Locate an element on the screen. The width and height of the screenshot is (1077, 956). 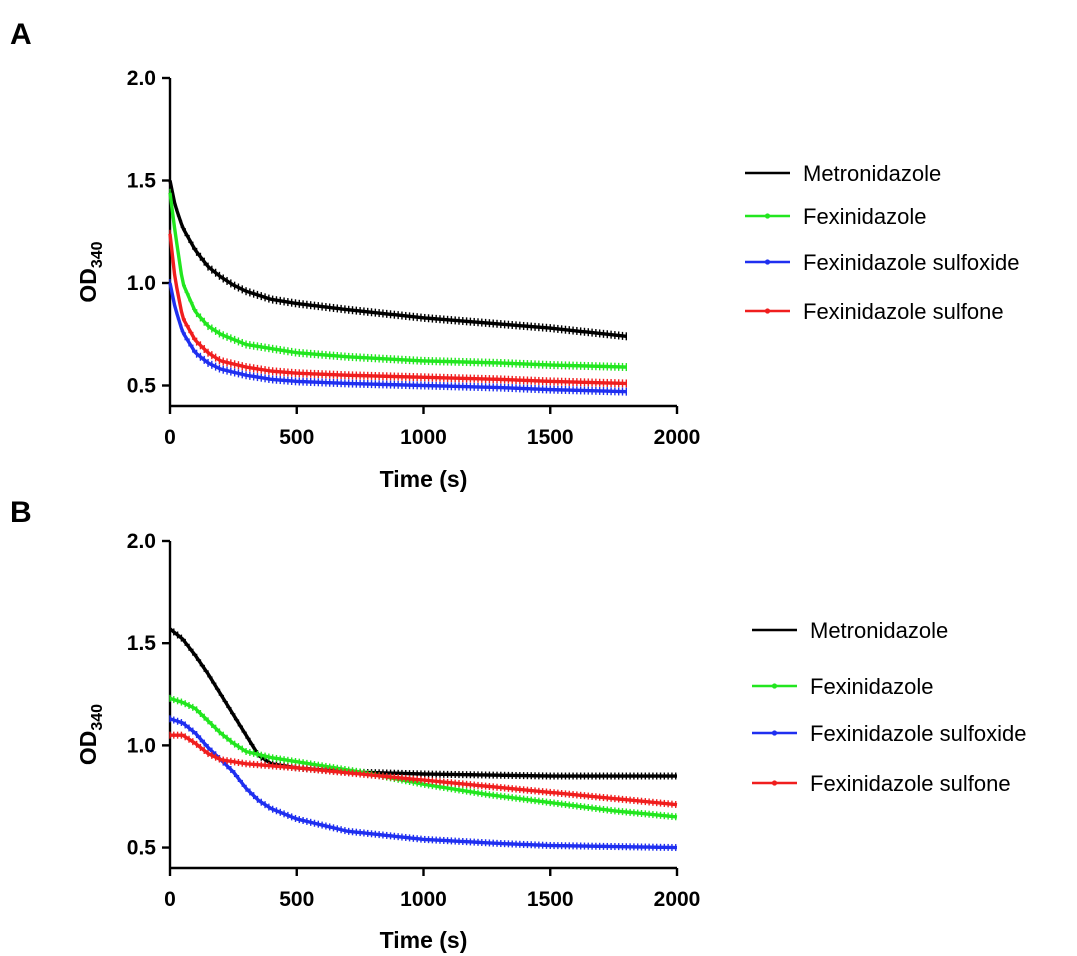
panel-letter: A is located at coordinates (21, 34).